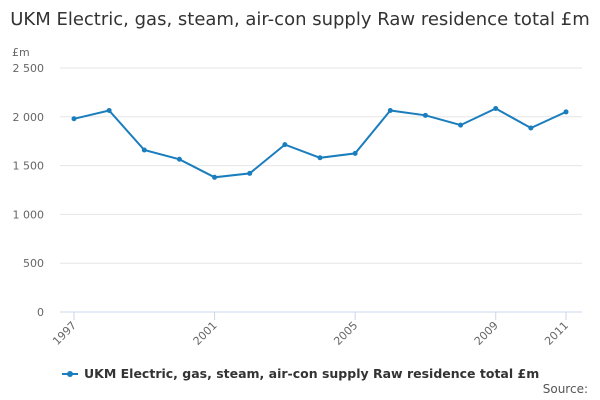 The image size is (600, 400). What do you see at coordinates (70, 374) in the screenshot?
I see `legend-swatch-icon` at bounding box center [70, 374].